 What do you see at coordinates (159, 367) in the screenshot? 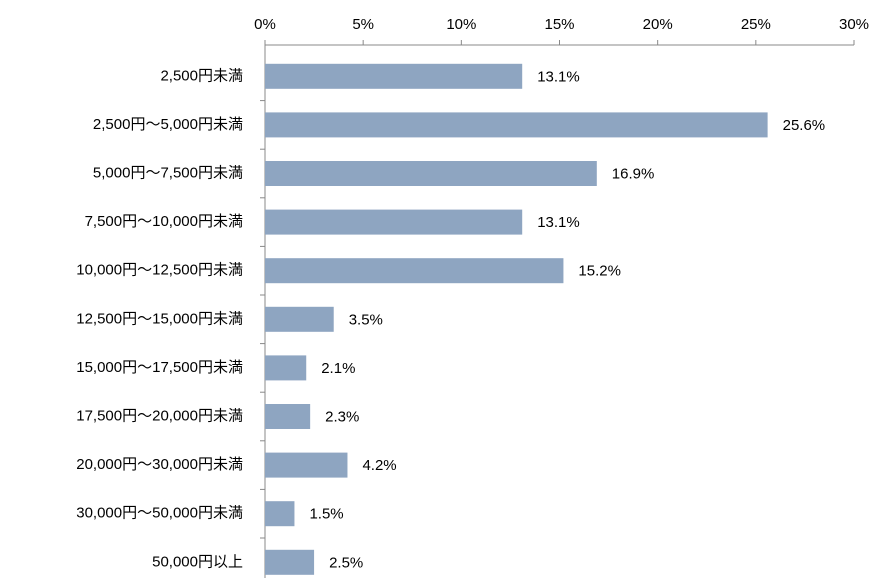
I see `y-tick-label: 15,000円〜17,500円未満` at bounding box center [159, 367].